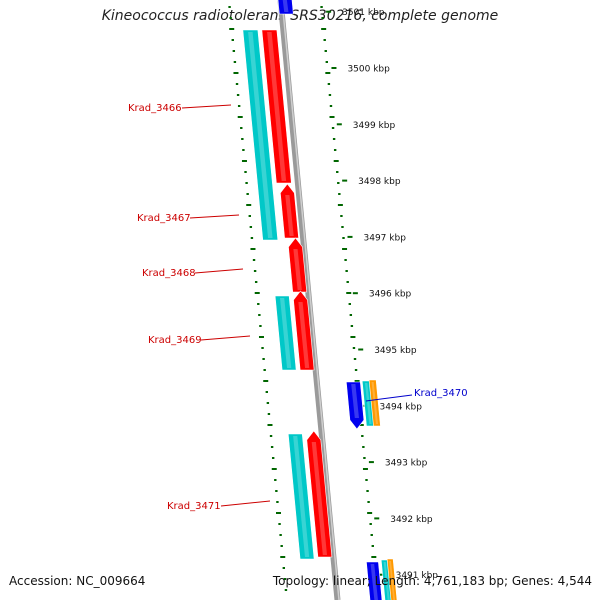 Image resolution: width=600 pixels, height=600 pixels. What do you see at coordinates (277, 106) in the screenshot?
I see `gene-red-3466-sheen` at bounding box center [277, 106].